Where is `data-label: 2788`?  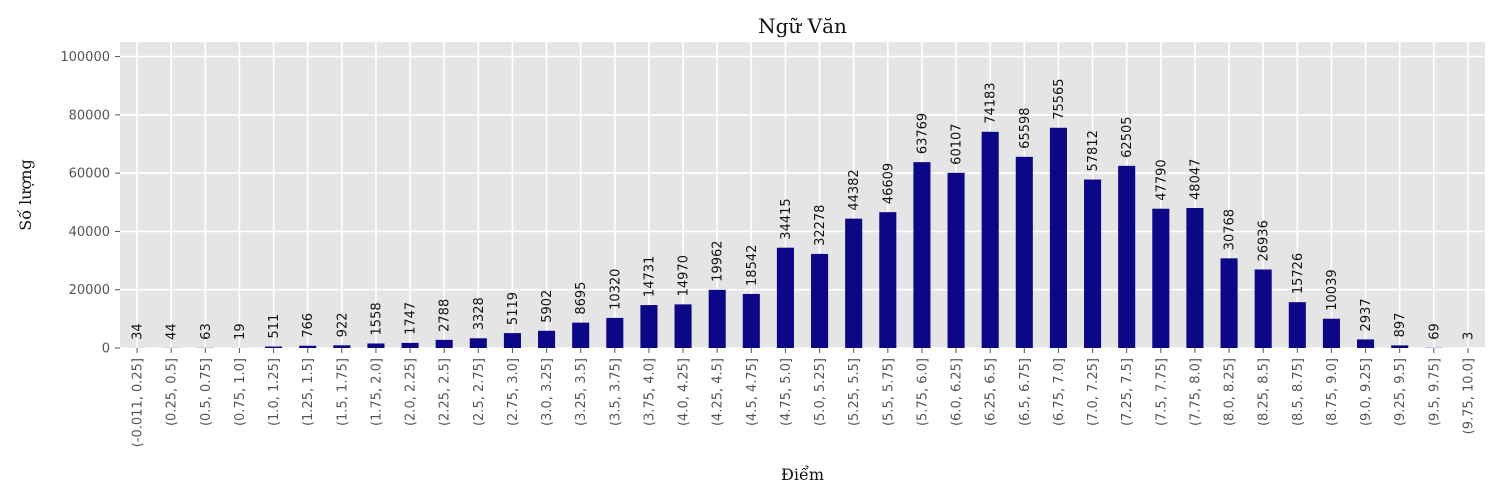
data-label: 2788 is located at coordinates (445, 315).